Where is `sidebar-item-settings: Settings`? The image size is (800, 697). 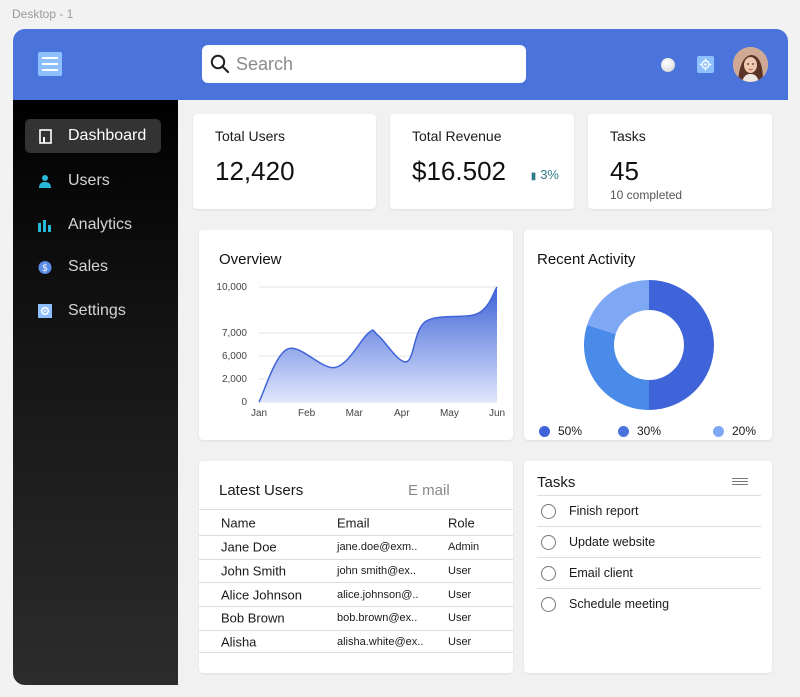 sidebar-item-settings: Settings is located at coordinates (93, 311).